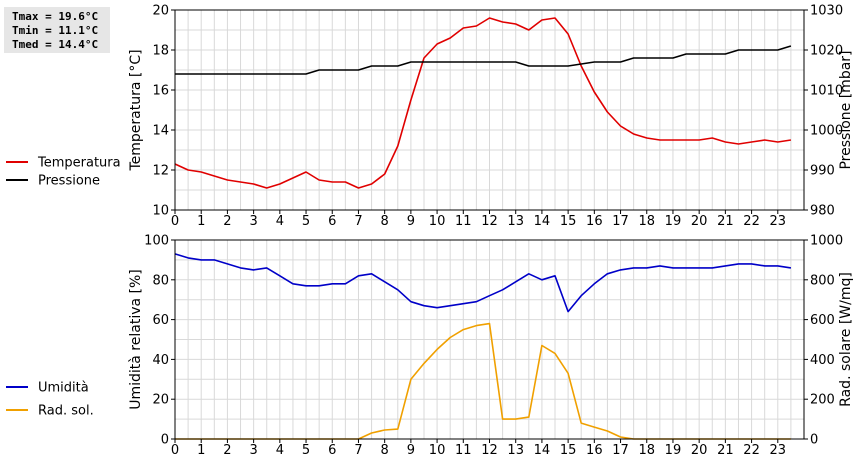 This screenshot has height=460, width=860. Describe the element at coordinates (79, 163) in the screenshot. I see `legend-label: Temperatura` at that location.